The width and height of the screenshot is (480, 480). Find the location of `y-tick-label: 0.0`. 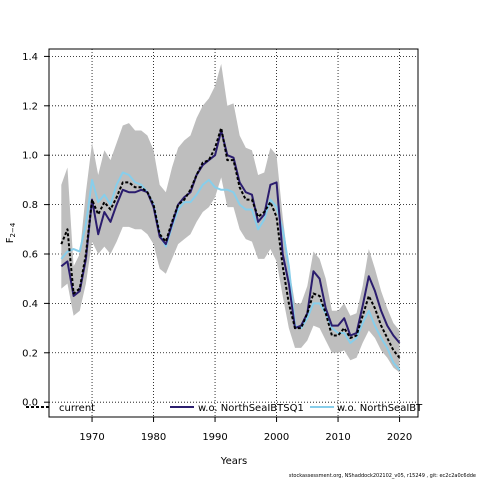

y-tick-label: 0.0 is located at coordinates (30, 403).